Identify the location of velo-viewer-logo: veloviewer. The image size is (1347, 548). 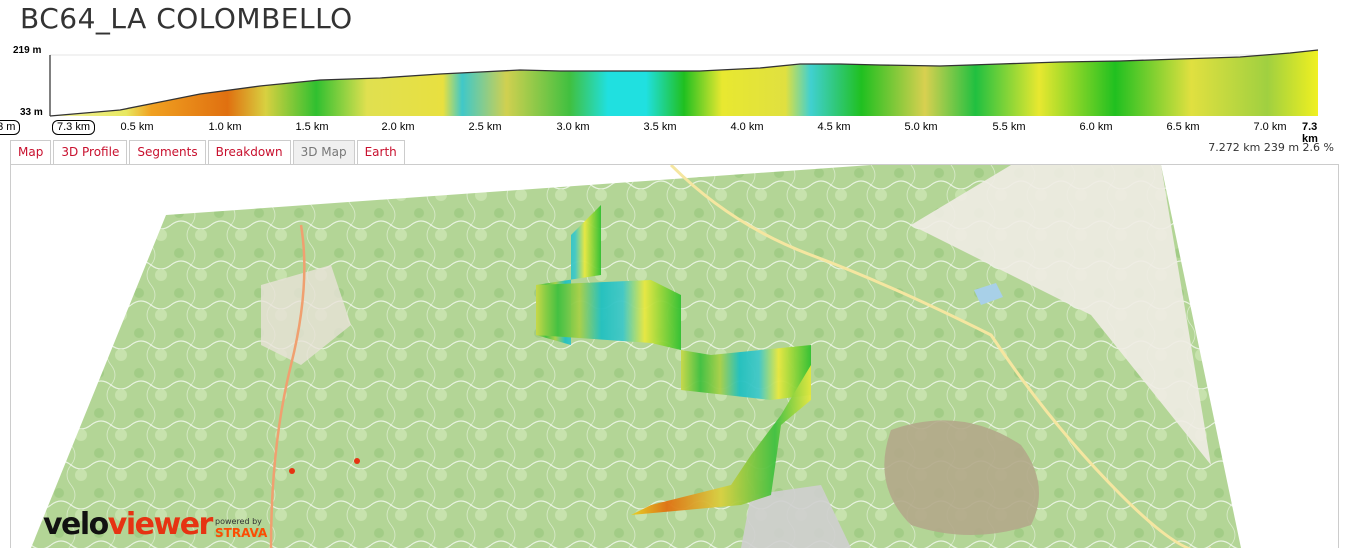
(128, 524).